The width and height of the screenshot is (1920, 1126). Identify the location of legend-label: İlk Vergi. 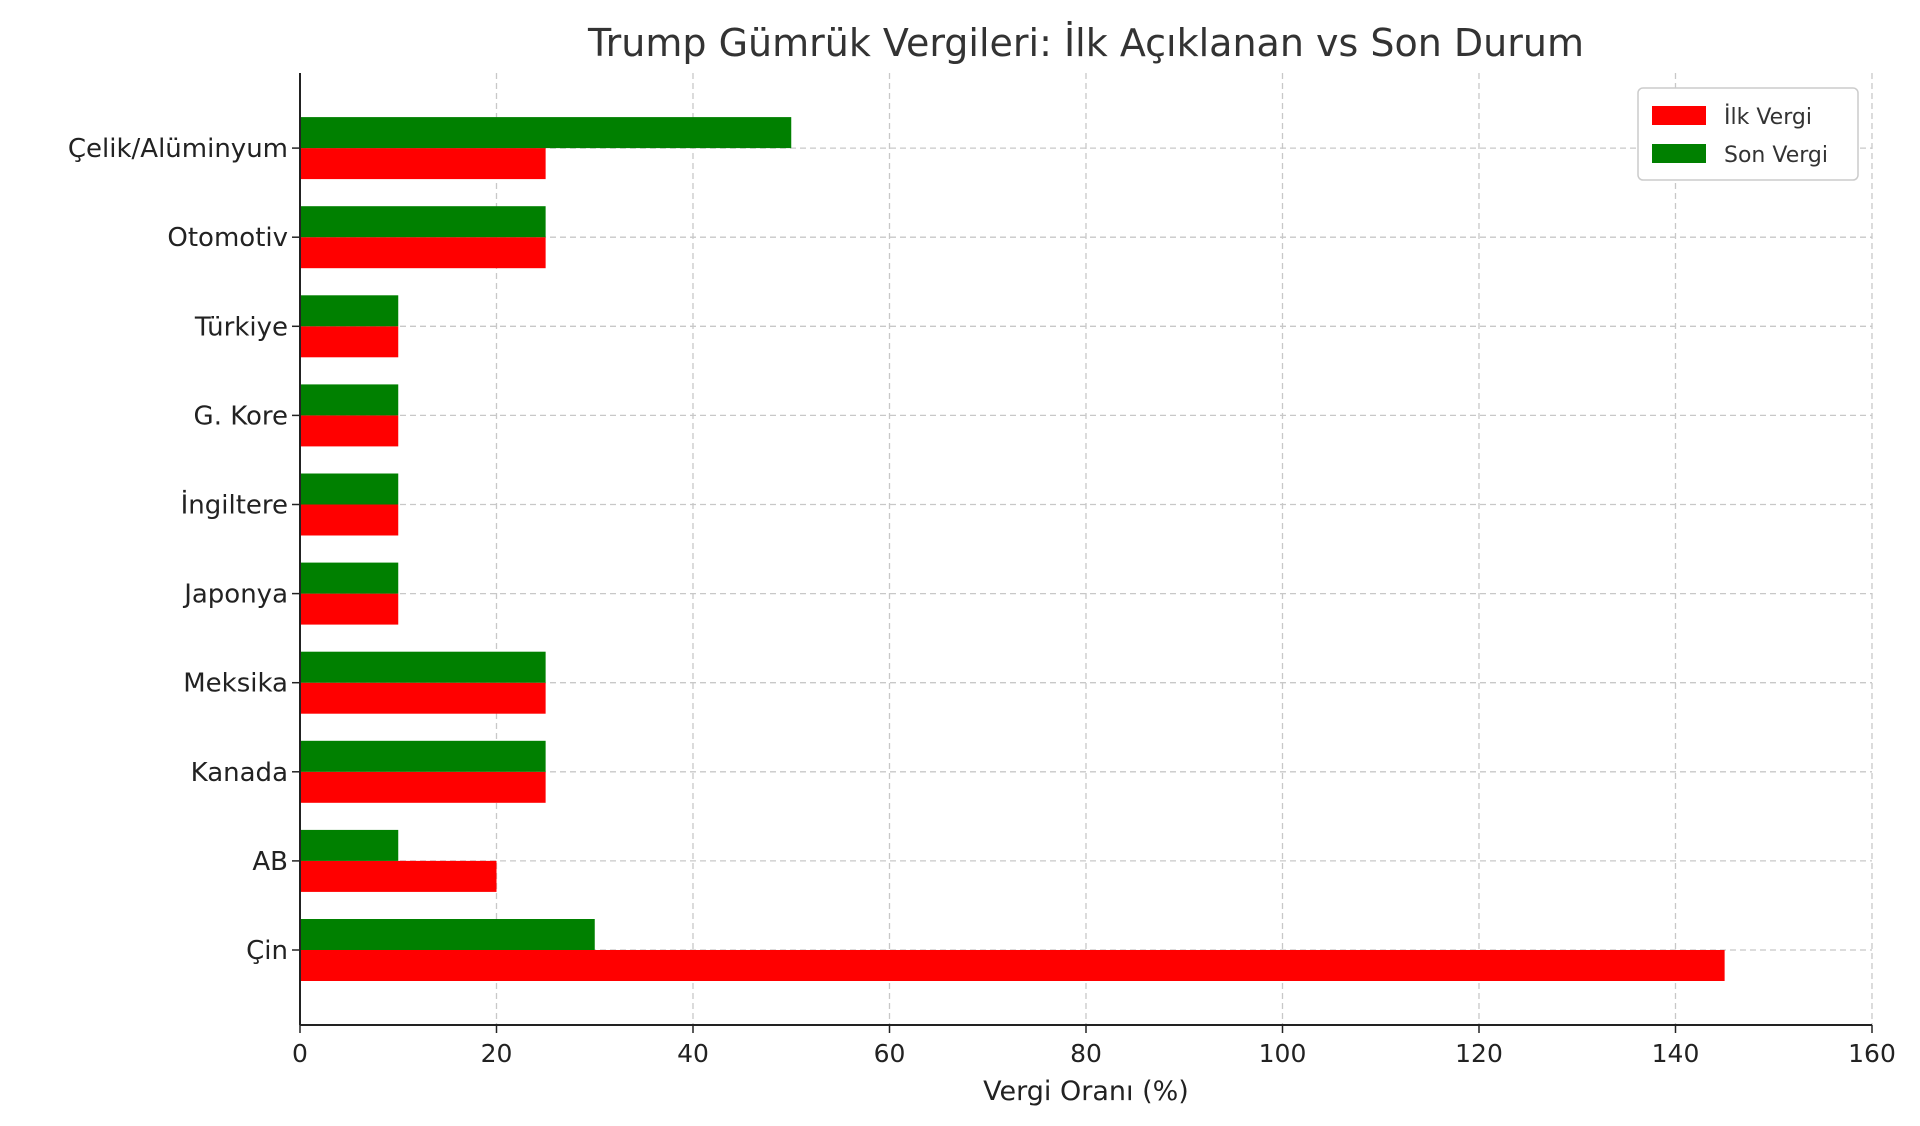
(1768, 117).